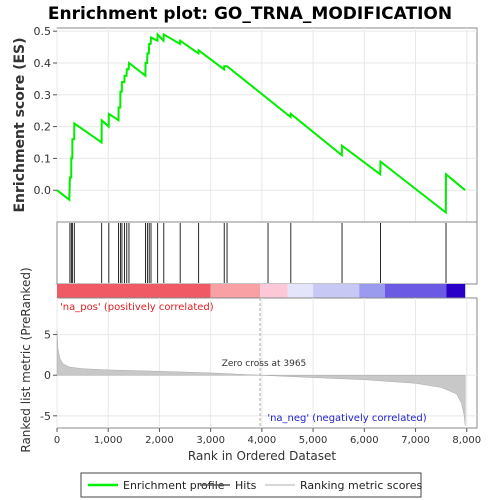 This screenshot has height=500, width=500. I want to click on zero-cross-label: Zero cross at 3965, so click(264, 364).